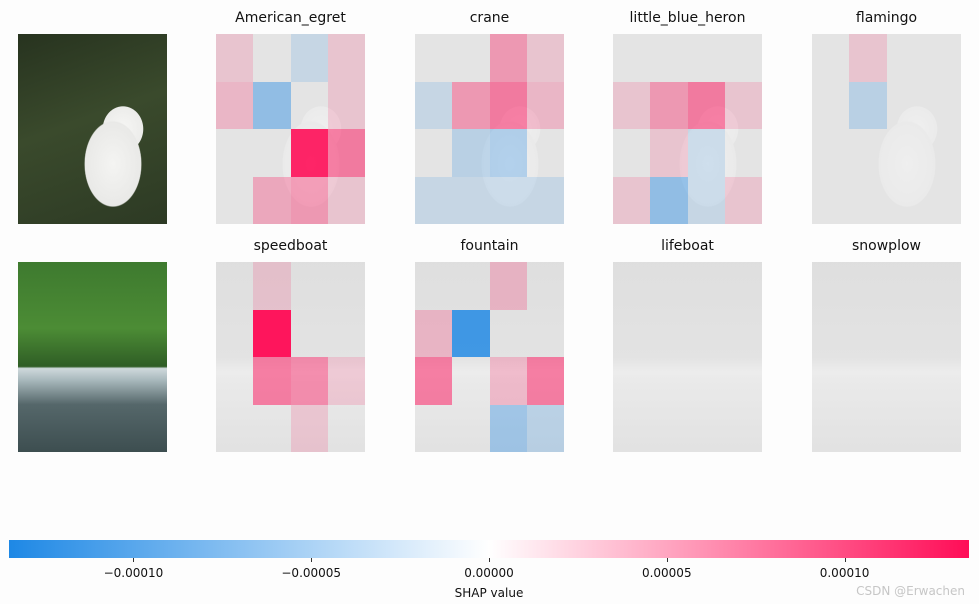 This screenshot has height=604, width=979. Describe the element at coordinates (844, 573) in the screenshot. I see `colorbar-tick-label: 0.00010` at that location.